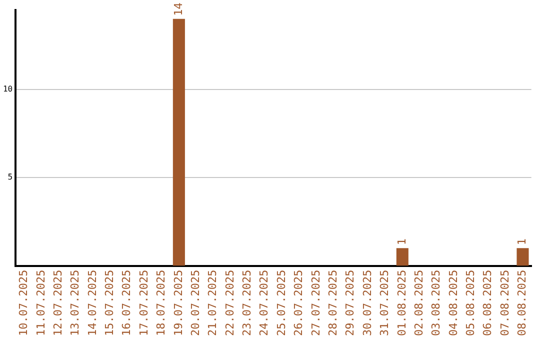 This screenshot has height=340, width=540. What do you see at coordinates (23, 303) in the screenshot?
I see `x-tick-label: 10.07.2025` at bounding box center [23, 303].